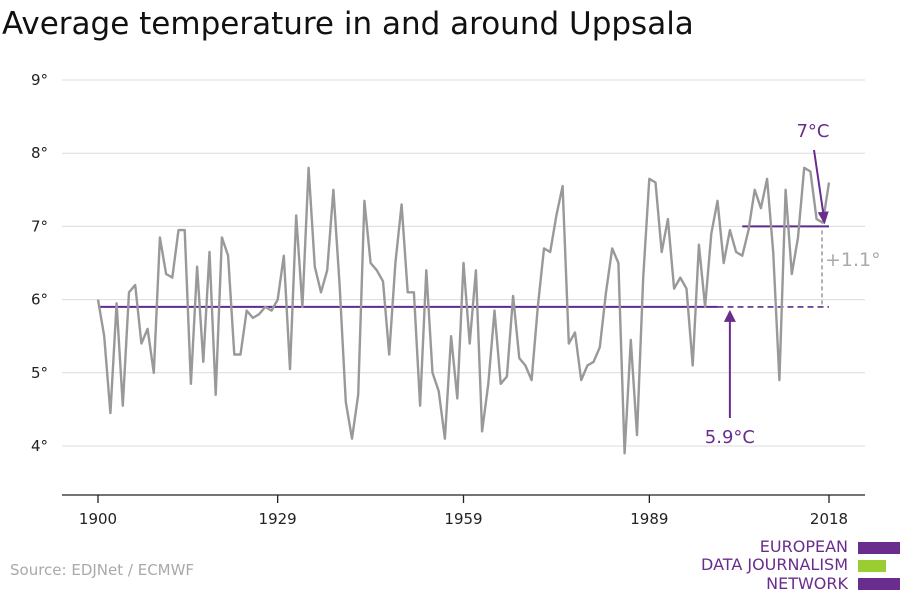  What do you see at coordinates (39, 373) in the screenshot?
I see `y-tick-label: 5°` at bounding box center [39, 373].